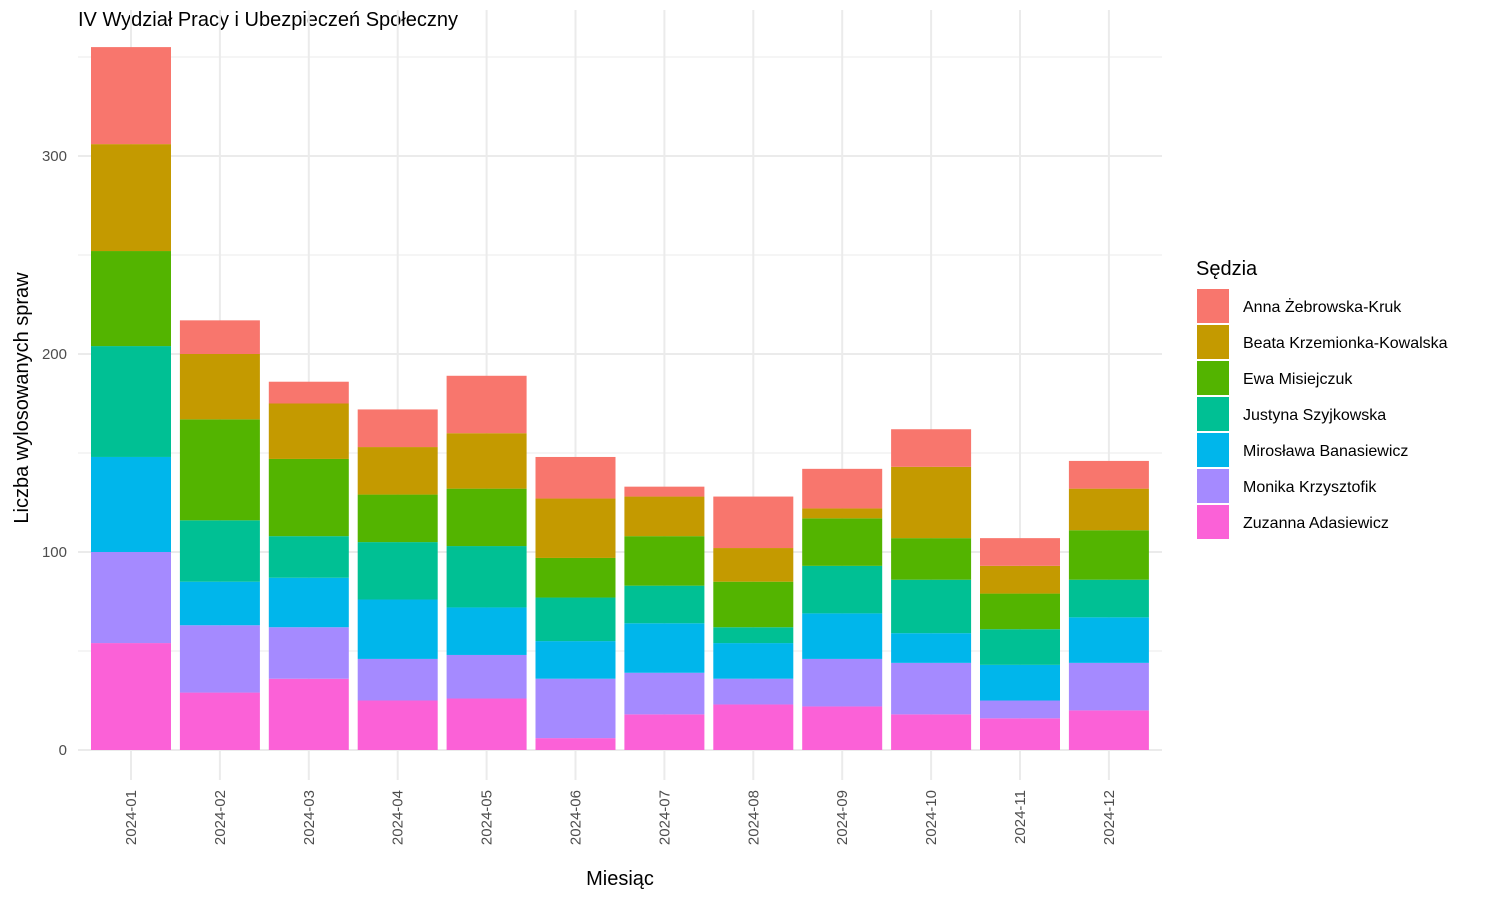 This screenshot has width=1500, height=900. I want to click on x-tick-label: 2024-12, so click(1109, 817).